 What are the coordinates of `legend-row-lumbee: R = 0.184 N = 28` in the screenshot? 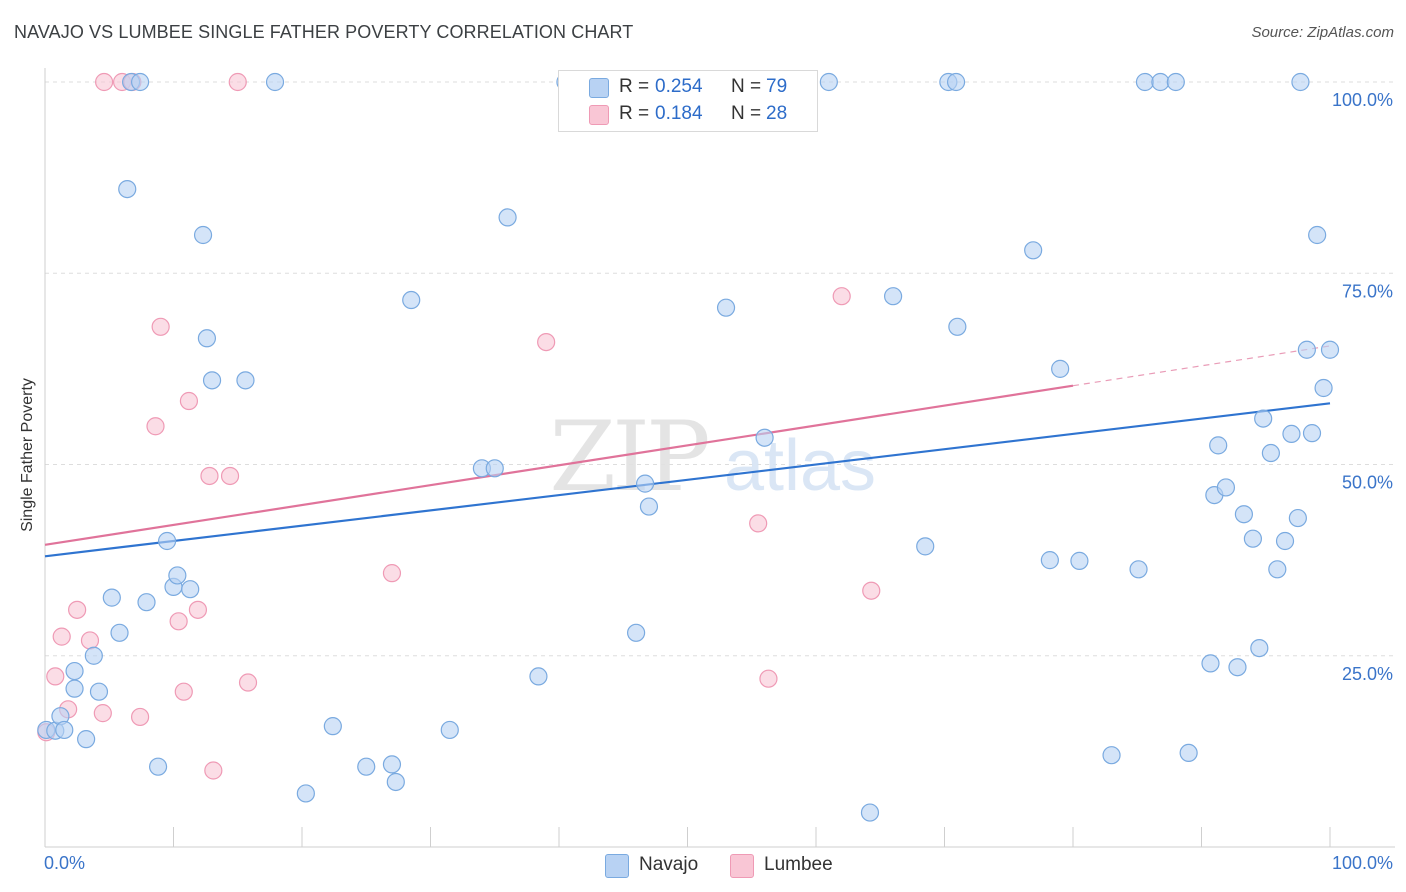 It's located at (688, 114).